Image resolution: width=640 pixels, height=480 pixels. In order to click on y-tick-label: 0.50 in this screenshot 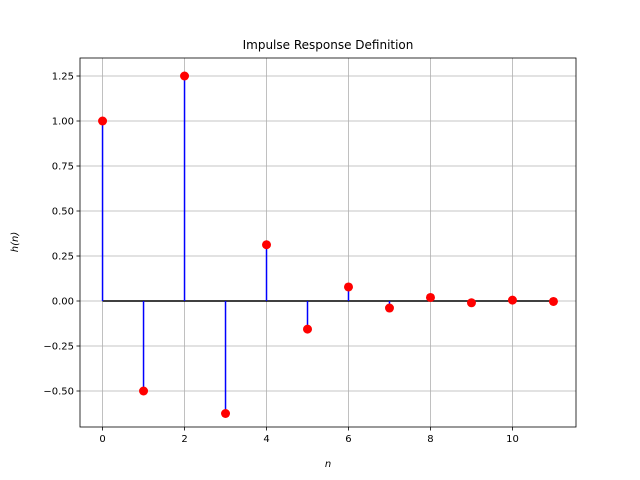, I will do `click(63, 212)`.